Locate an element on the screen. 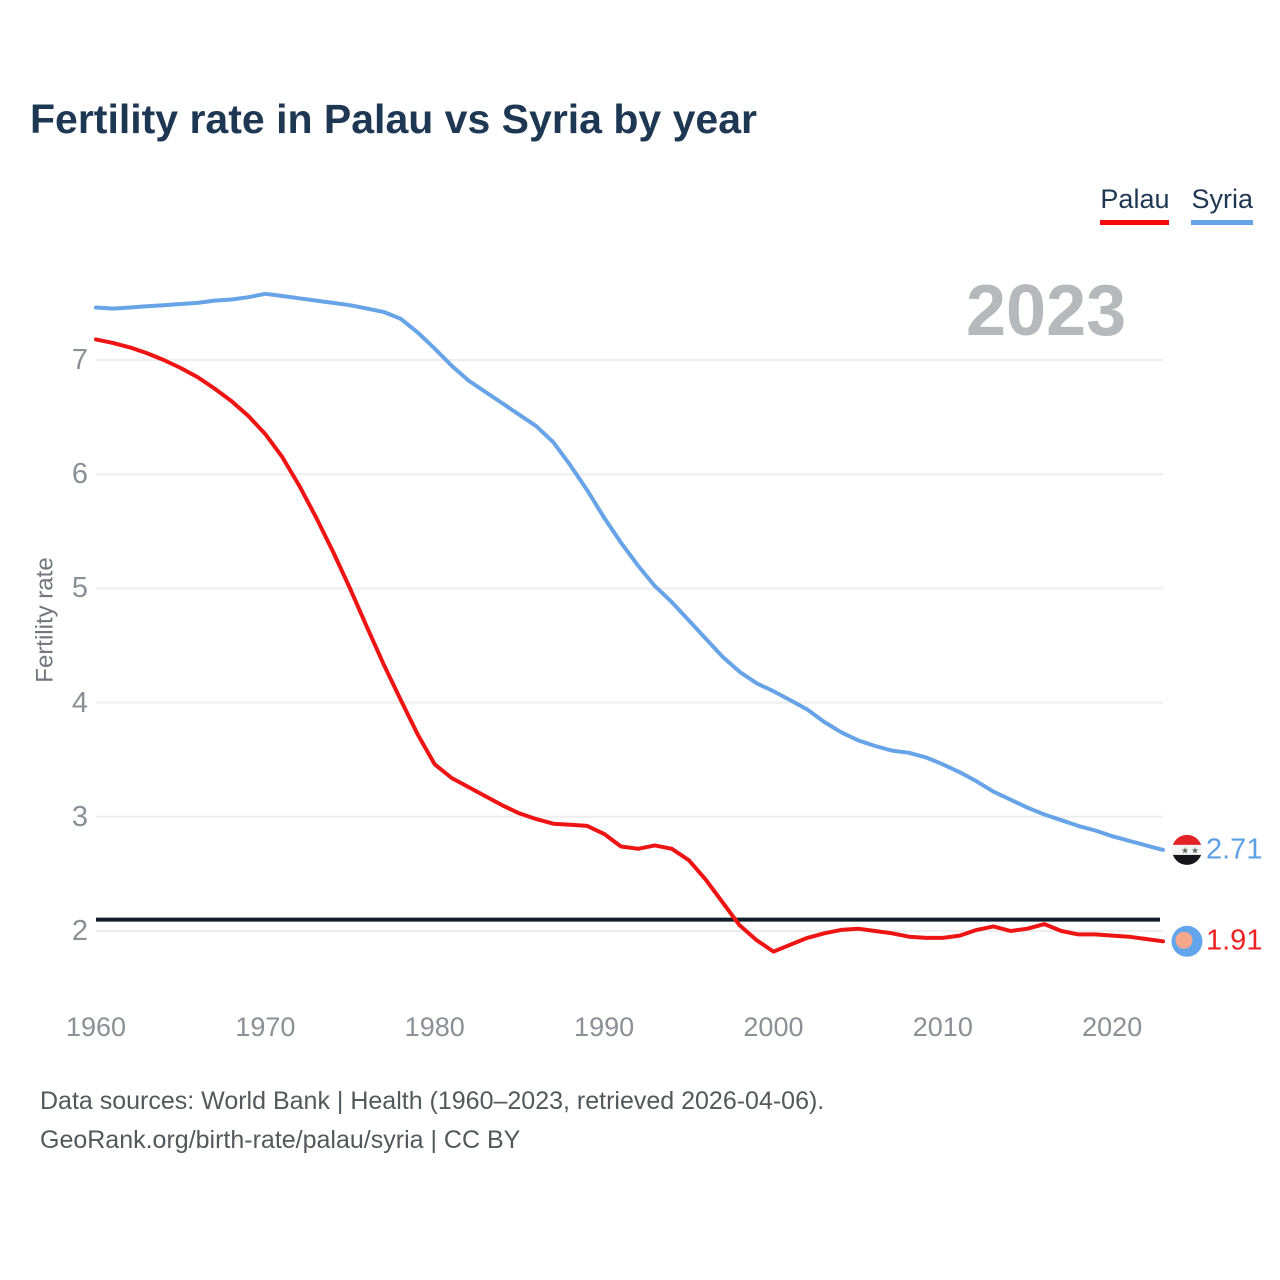 This screenshot has width=1280, height=1280. y-tick-label: 4 is located at coordinates (79, 702).